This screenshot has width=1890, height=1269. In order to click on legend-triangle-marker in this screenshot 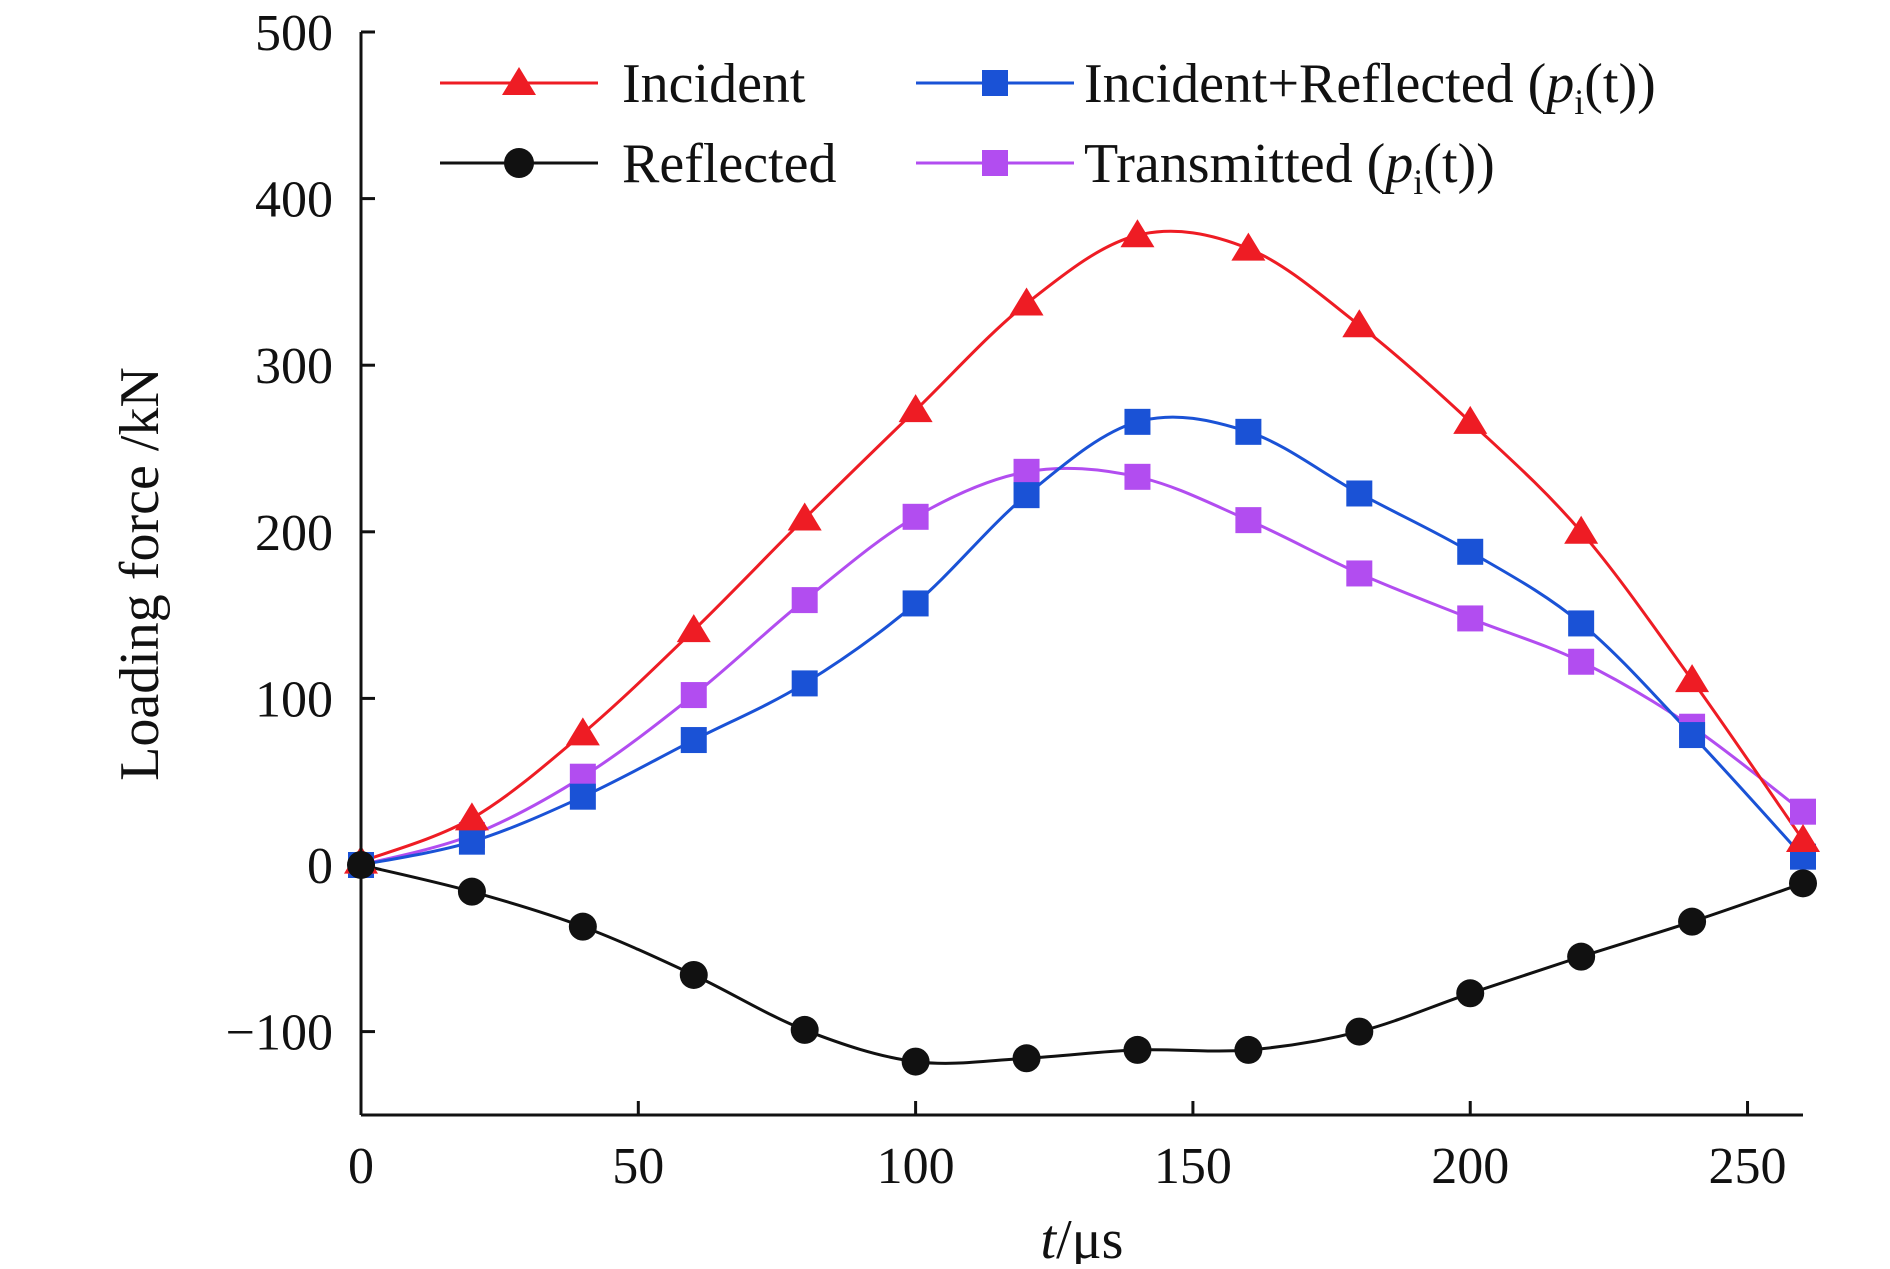, I will do `click(519, 81)`.